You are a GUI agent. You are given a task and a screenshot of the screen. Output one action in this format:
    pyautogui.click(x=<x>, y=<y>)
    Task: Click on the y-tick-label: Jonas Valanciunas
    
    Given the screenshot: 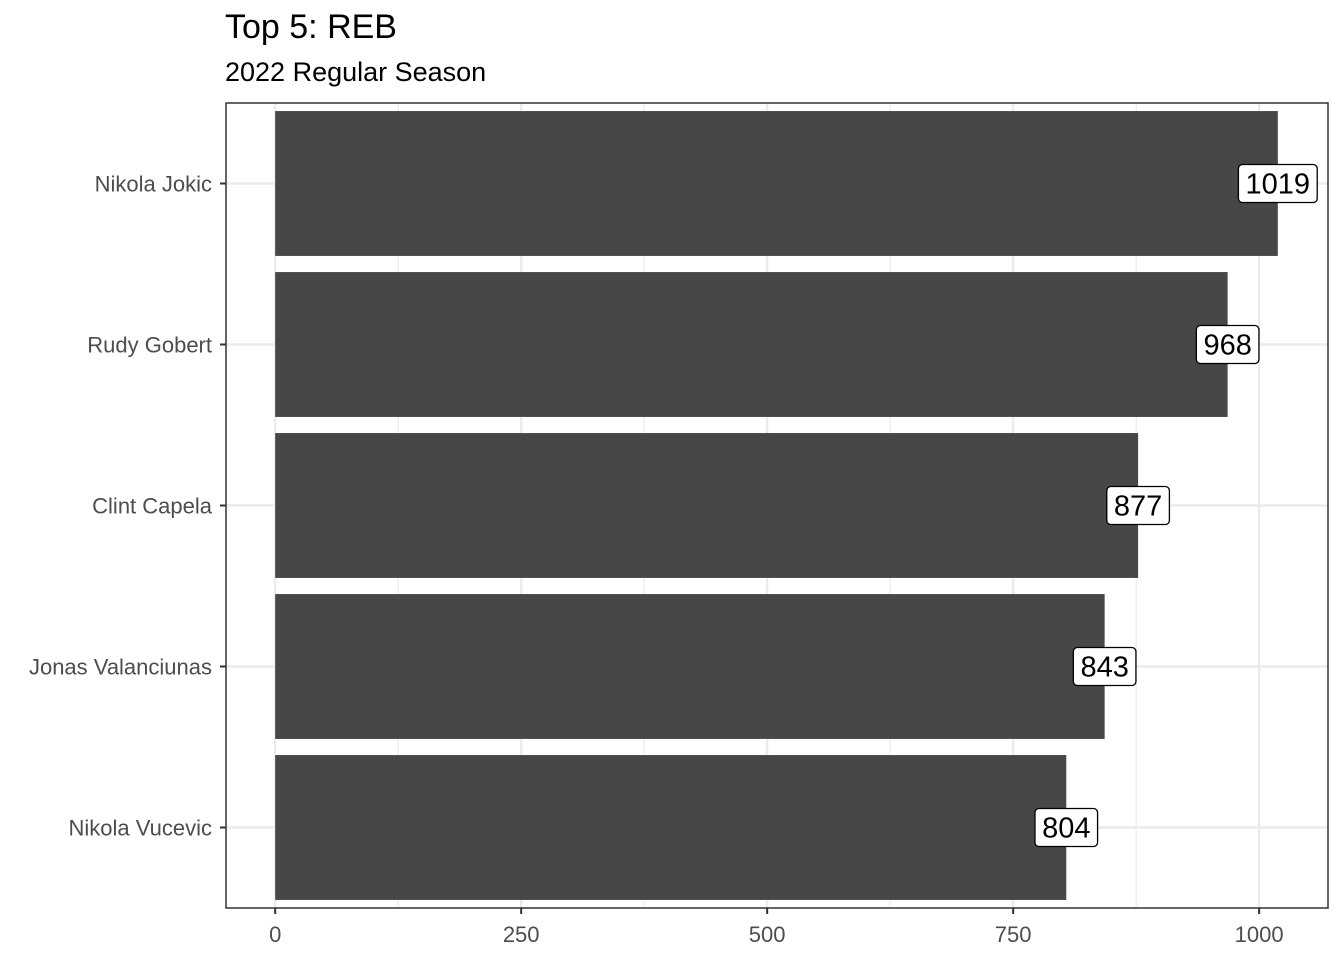 What is the action you would take?
    pyautogui.click(x=120, y=667)
    